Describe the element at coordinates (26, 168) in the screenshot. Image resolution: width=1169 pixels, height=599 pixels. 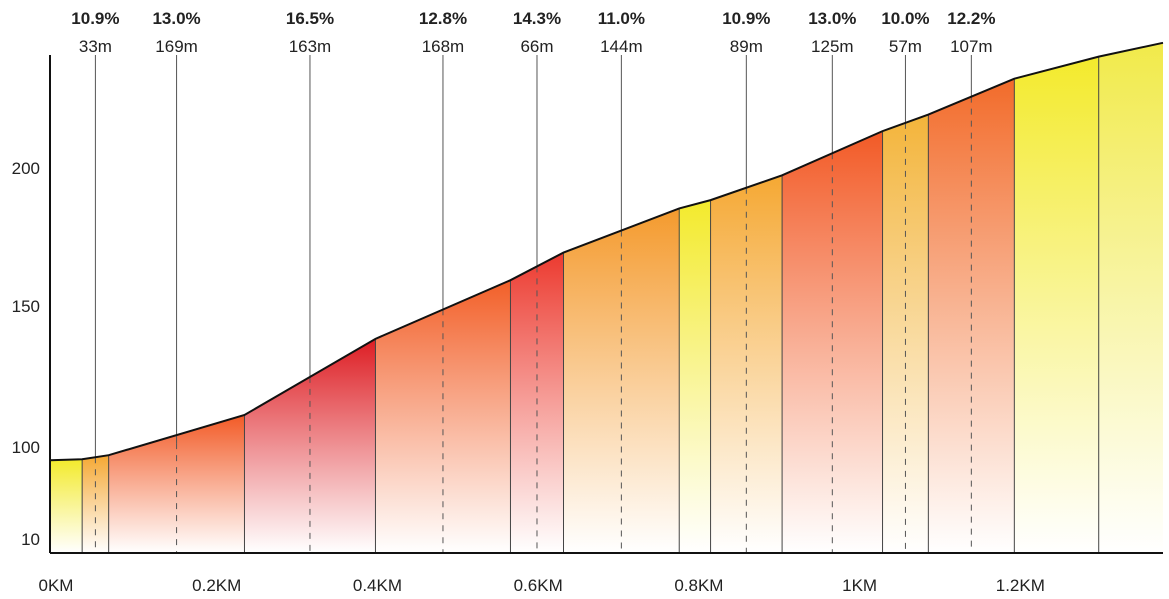
I see `y-tick-label: 200` at that location.